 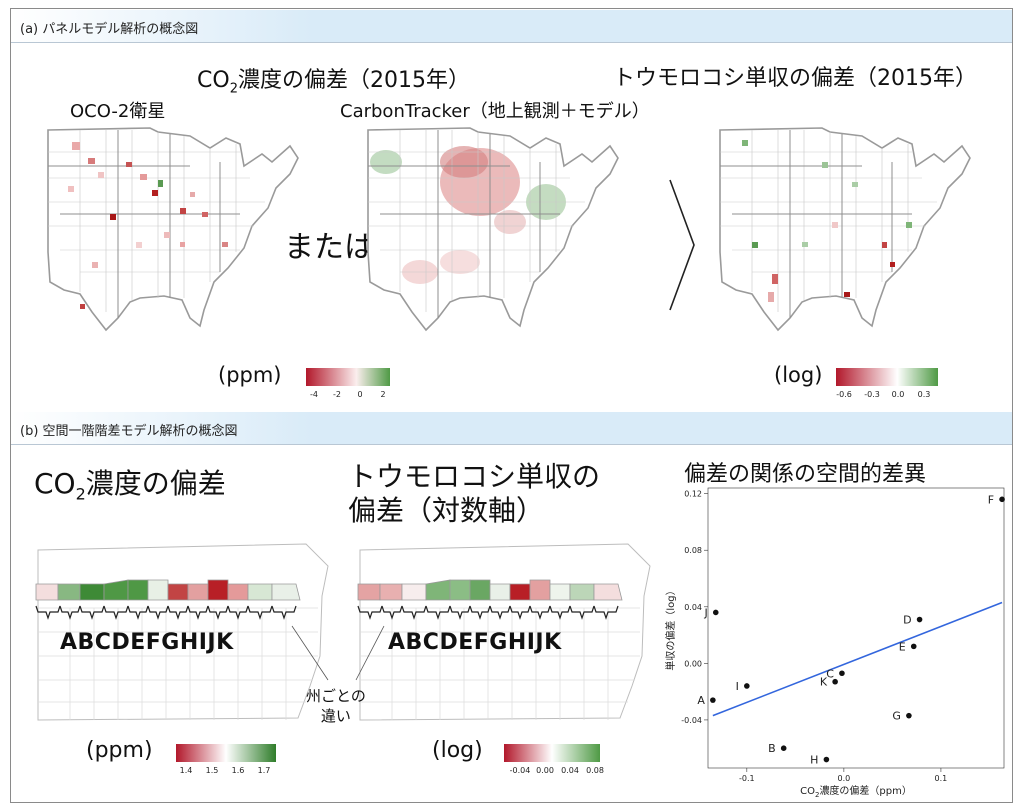 I want to click on legend-tick: 0.00, so click(x=545, y=770).